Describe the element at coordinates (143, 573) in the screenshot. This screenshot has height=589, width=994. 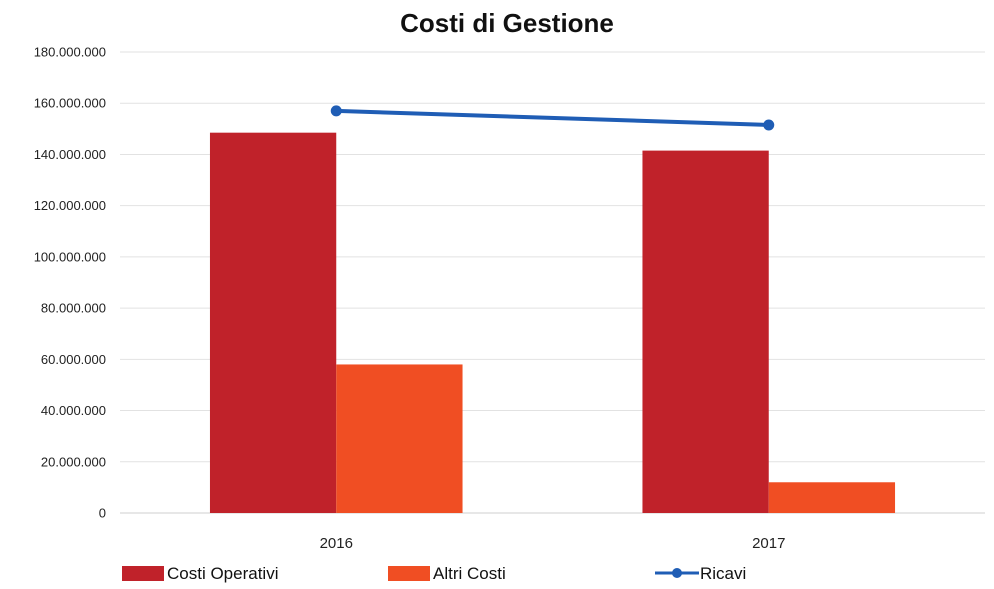
I see `legend-swatch-costi-operativi` at that location.